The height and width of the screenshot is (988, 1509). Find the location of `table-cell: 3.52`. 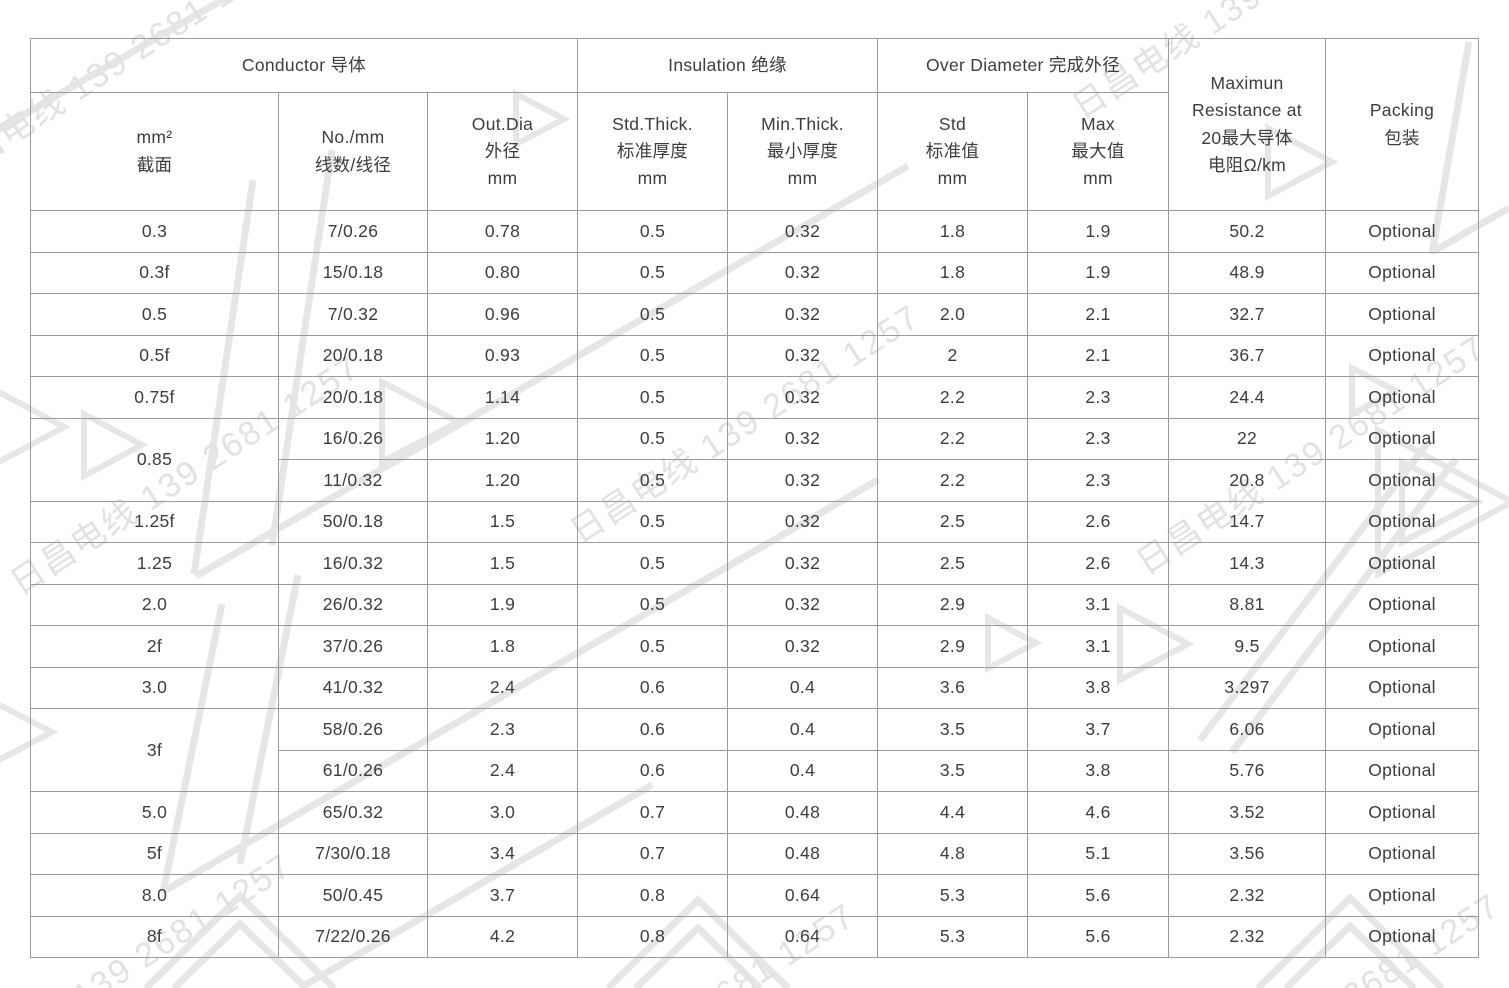

table-cell: 3.52 is located at coordinates (1247, 812).